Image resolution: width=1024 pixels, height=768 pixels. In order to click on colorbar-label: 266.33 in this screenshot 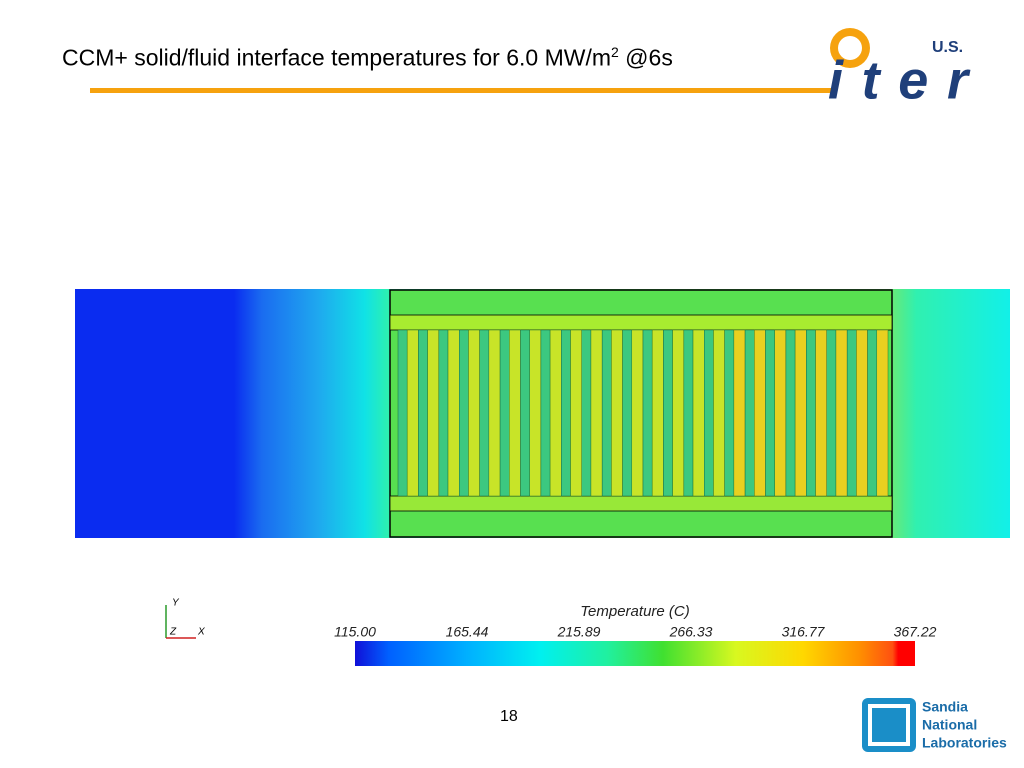, I will do `click(691, 632)`.